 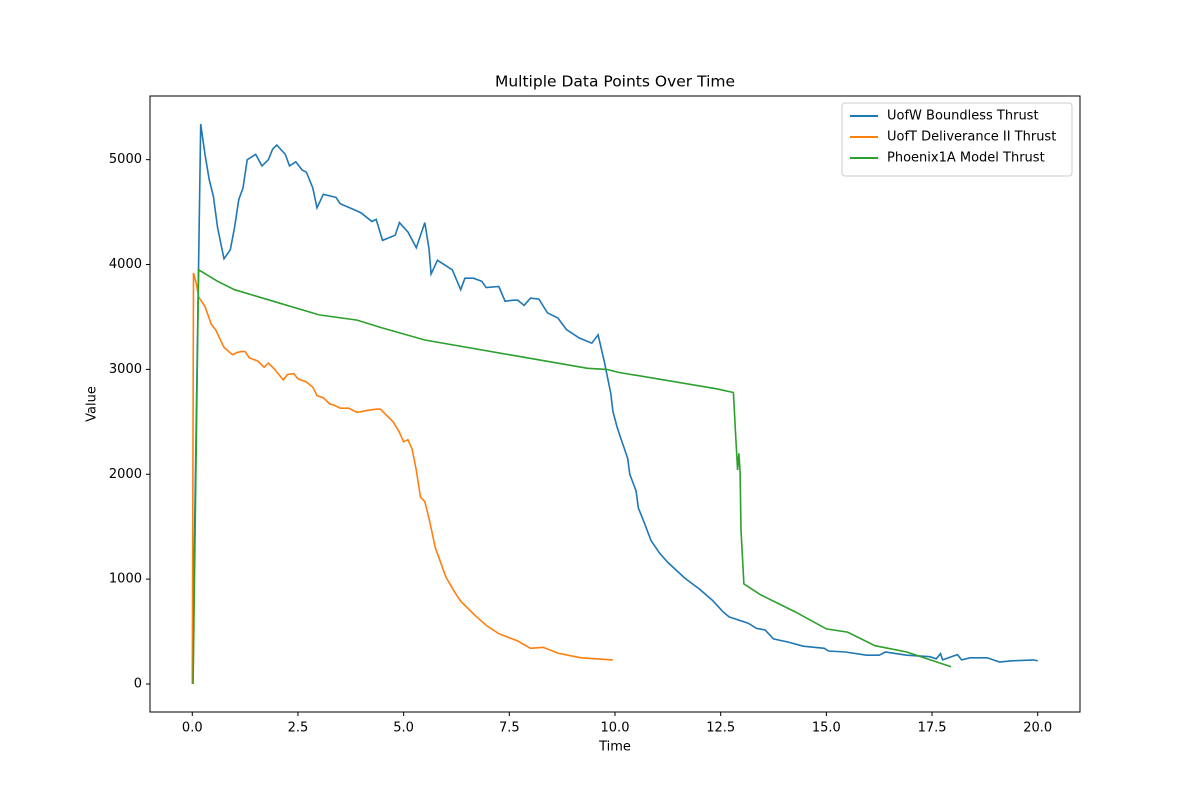 I want to click on x-tick-label: 15.0, so click(x=826, y=728).